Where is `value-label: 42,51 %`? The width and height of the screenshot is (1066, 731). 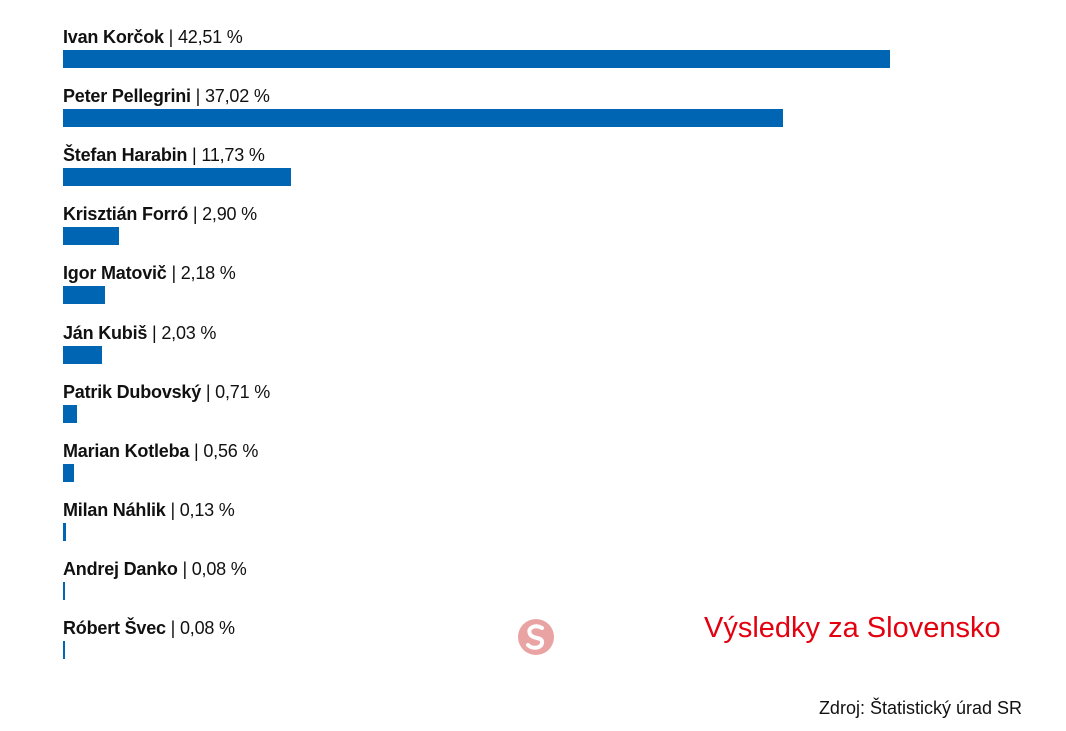
value-label: 42,51 % is located at coordinates (210, 37).